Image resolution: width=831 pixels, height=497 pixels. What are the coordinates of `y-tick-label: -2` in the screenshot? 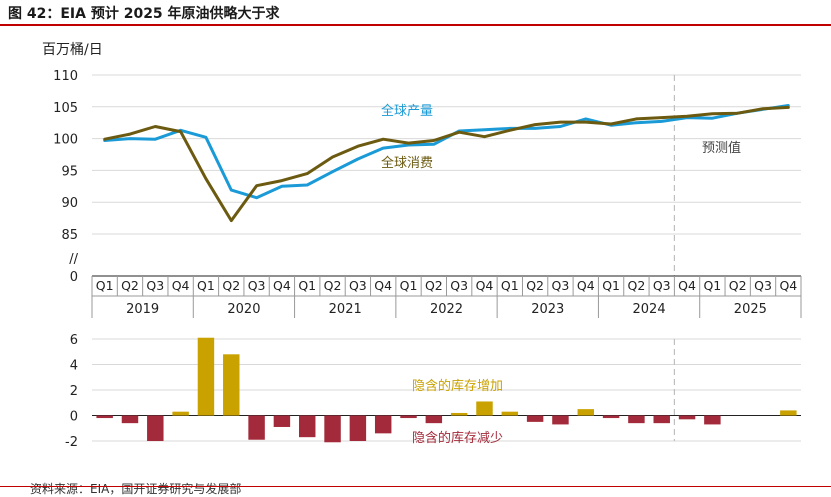 It's located at (71, 442).